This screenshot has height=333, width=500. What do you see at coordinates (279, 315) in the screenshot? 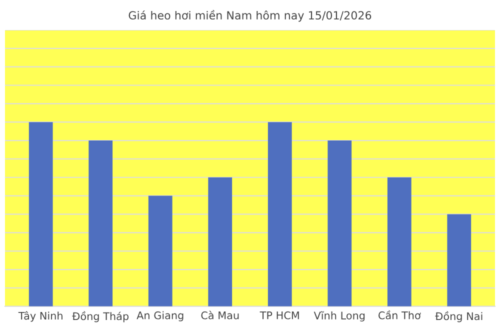
I see `x-tick-label: TP HCM` at bounding box center [279, 315].